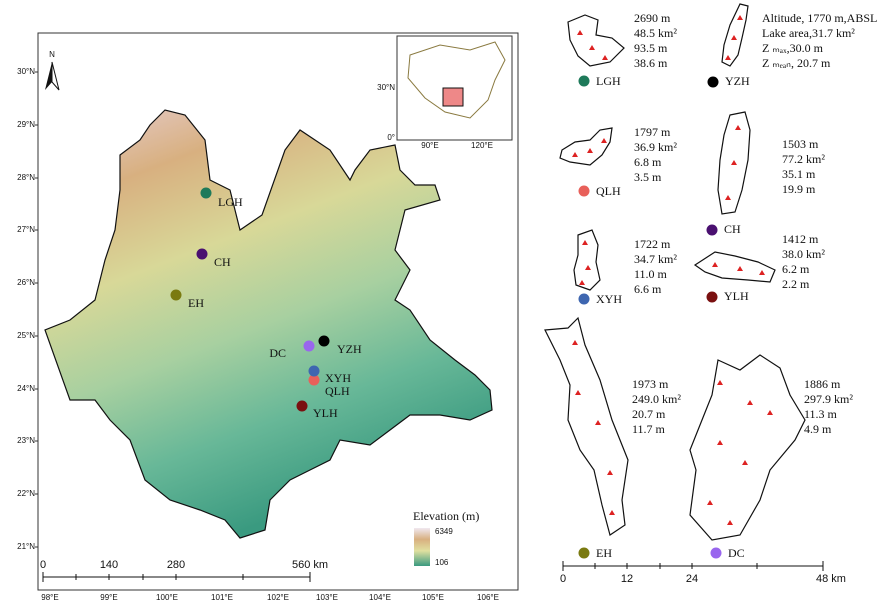  What do you see at coordinates (277, 353) in the screenshot?
I see `map-lake-label: DC` at bounding box center [277, 353].